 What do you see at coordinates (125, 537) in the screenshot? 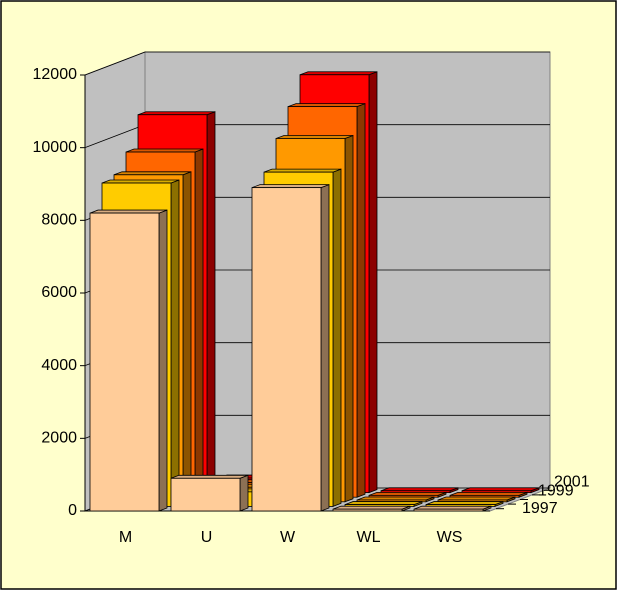
I see `x-tick-label: M` at bounding box center [125, 537].